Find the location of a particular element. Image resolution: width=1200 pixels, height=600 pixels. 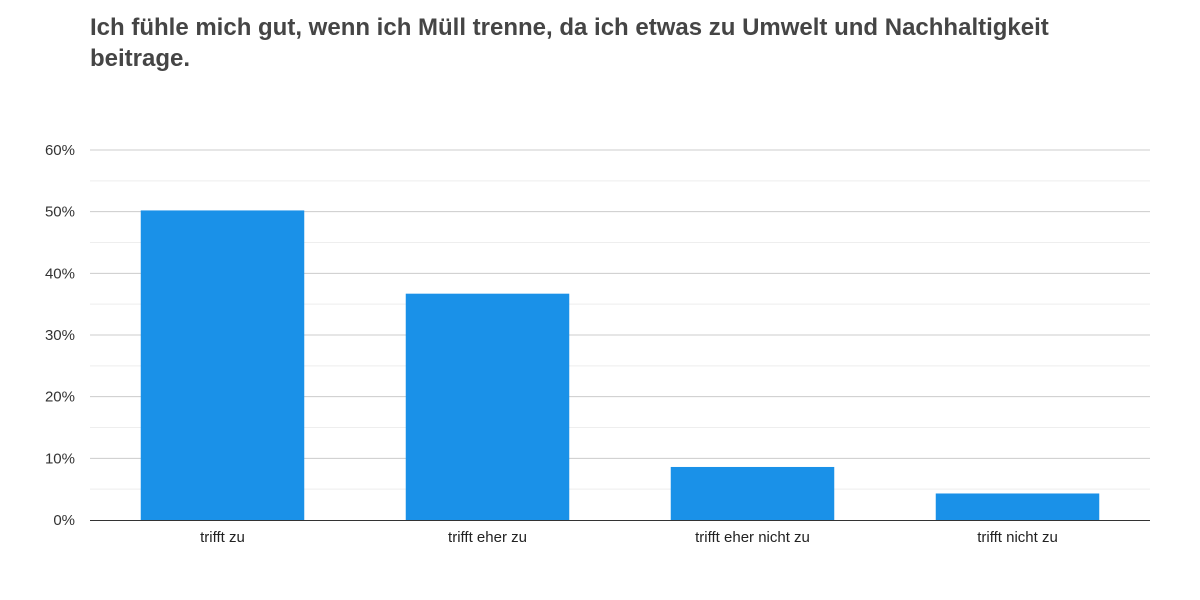

y-tick-label: 20% is located at coordinates (60, 397).